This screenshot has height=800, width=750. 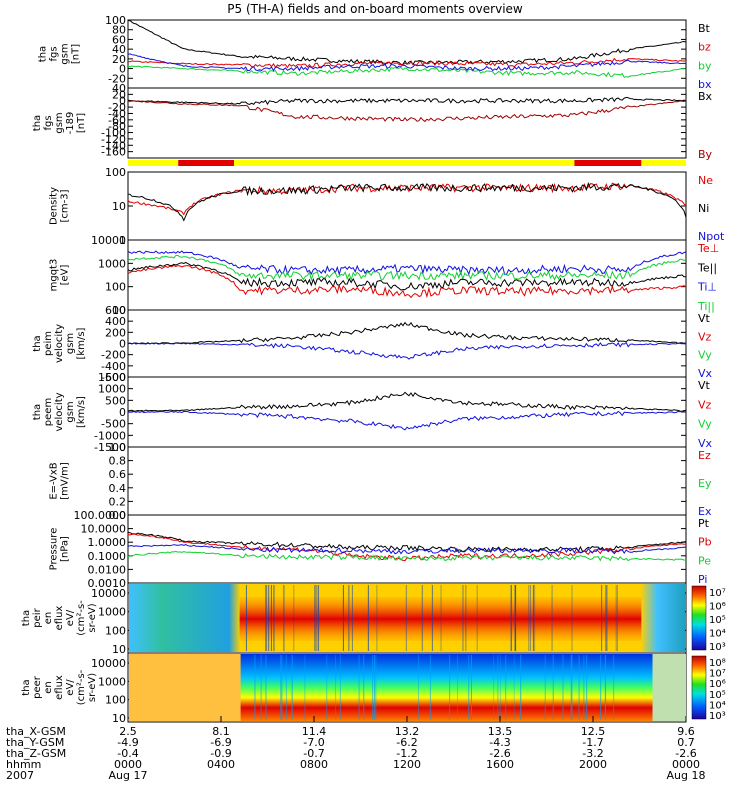 What do you see at coordinates (127, 742) in the screenshot?
I see `x-tick-label: -4.9` at bounding box center [127, 742].